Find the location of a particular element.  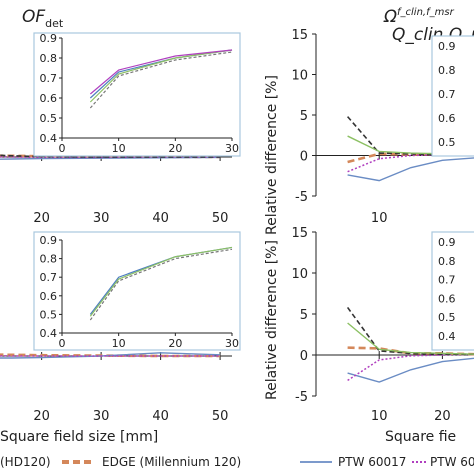

xlabel-bottom-left: Square field size [mm] is located at coordinates (79, 437).